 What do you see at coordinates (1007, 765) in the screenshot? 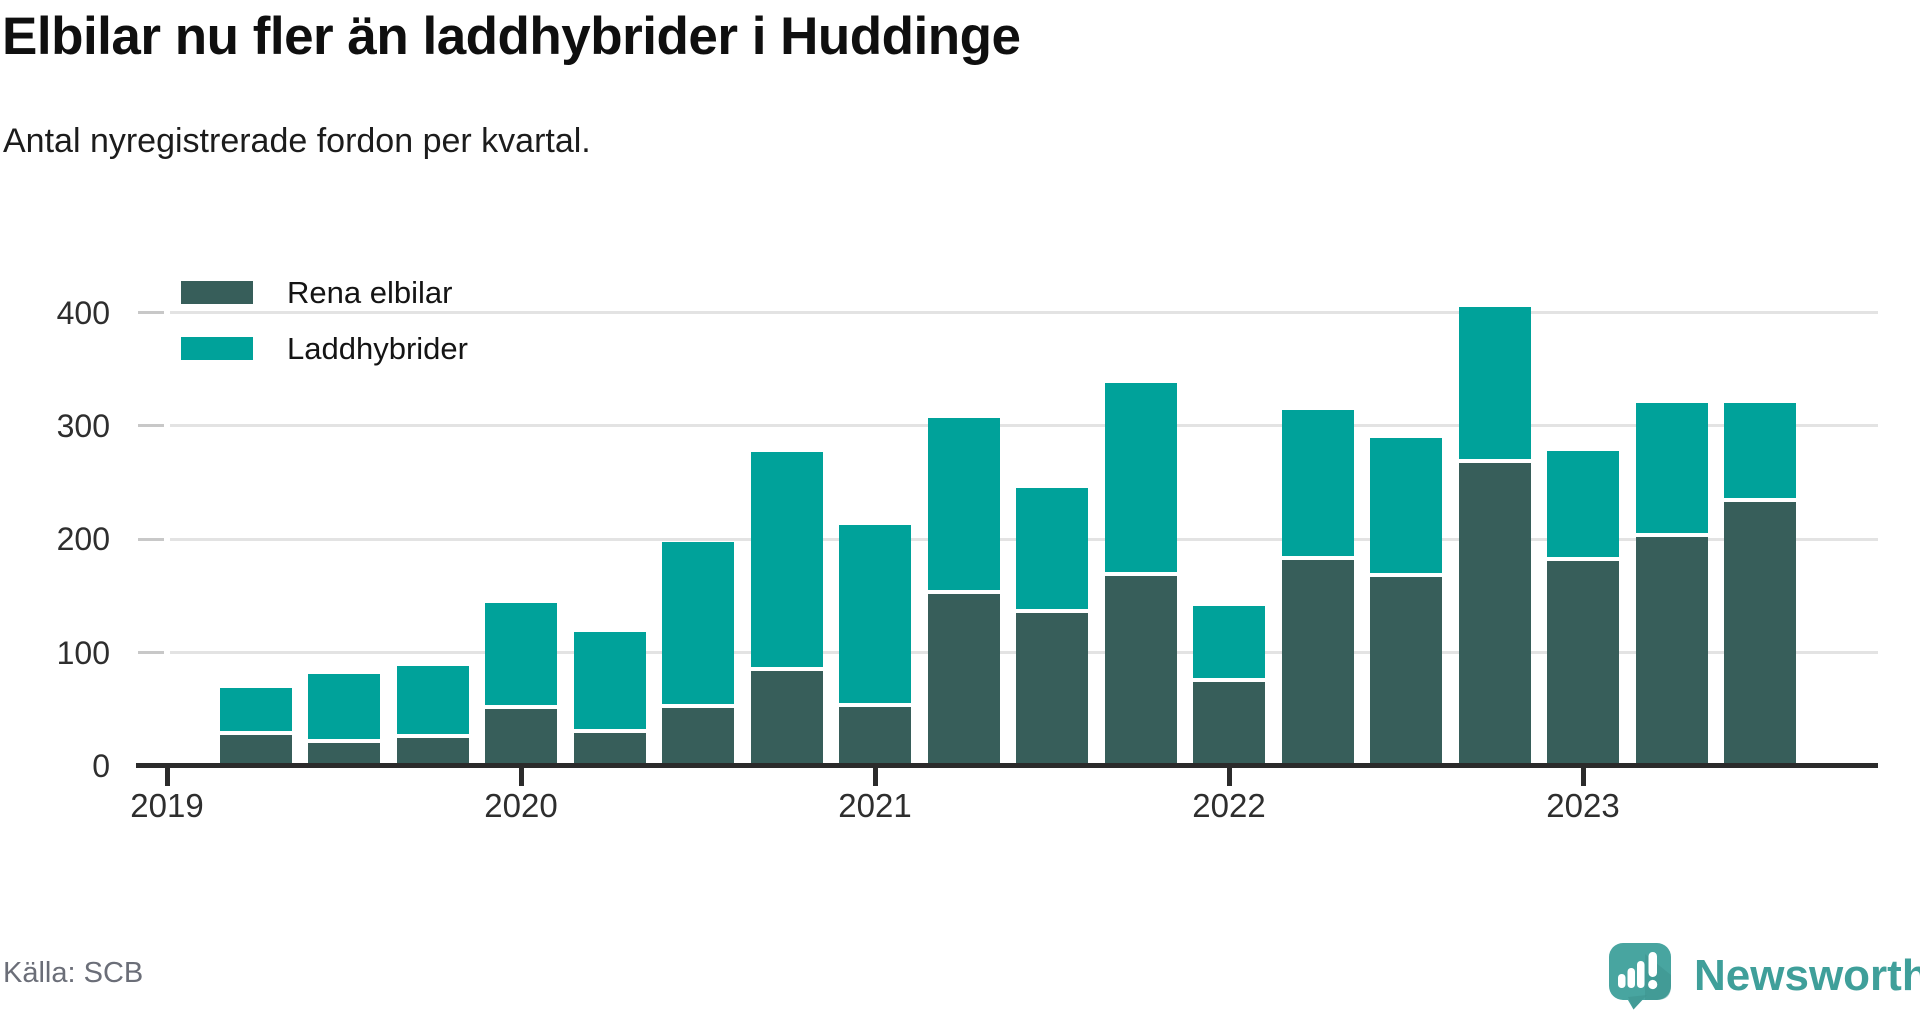
I see `x-axis-line` at bounding box center [1007, 765].